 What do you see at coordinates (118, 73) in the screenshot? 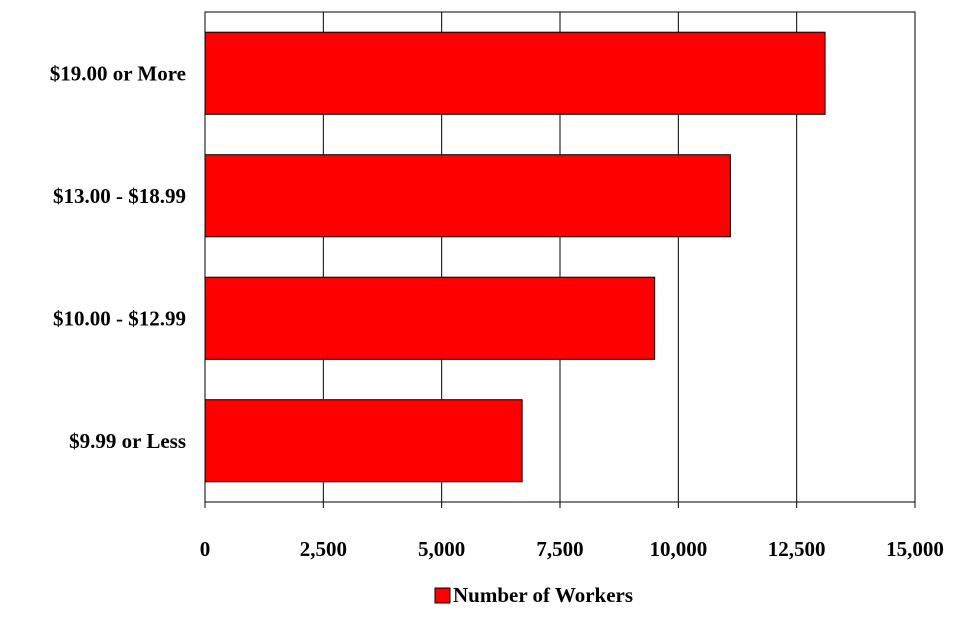
I see `category-label: $19.00 or More` at bounding box center [118, 73].